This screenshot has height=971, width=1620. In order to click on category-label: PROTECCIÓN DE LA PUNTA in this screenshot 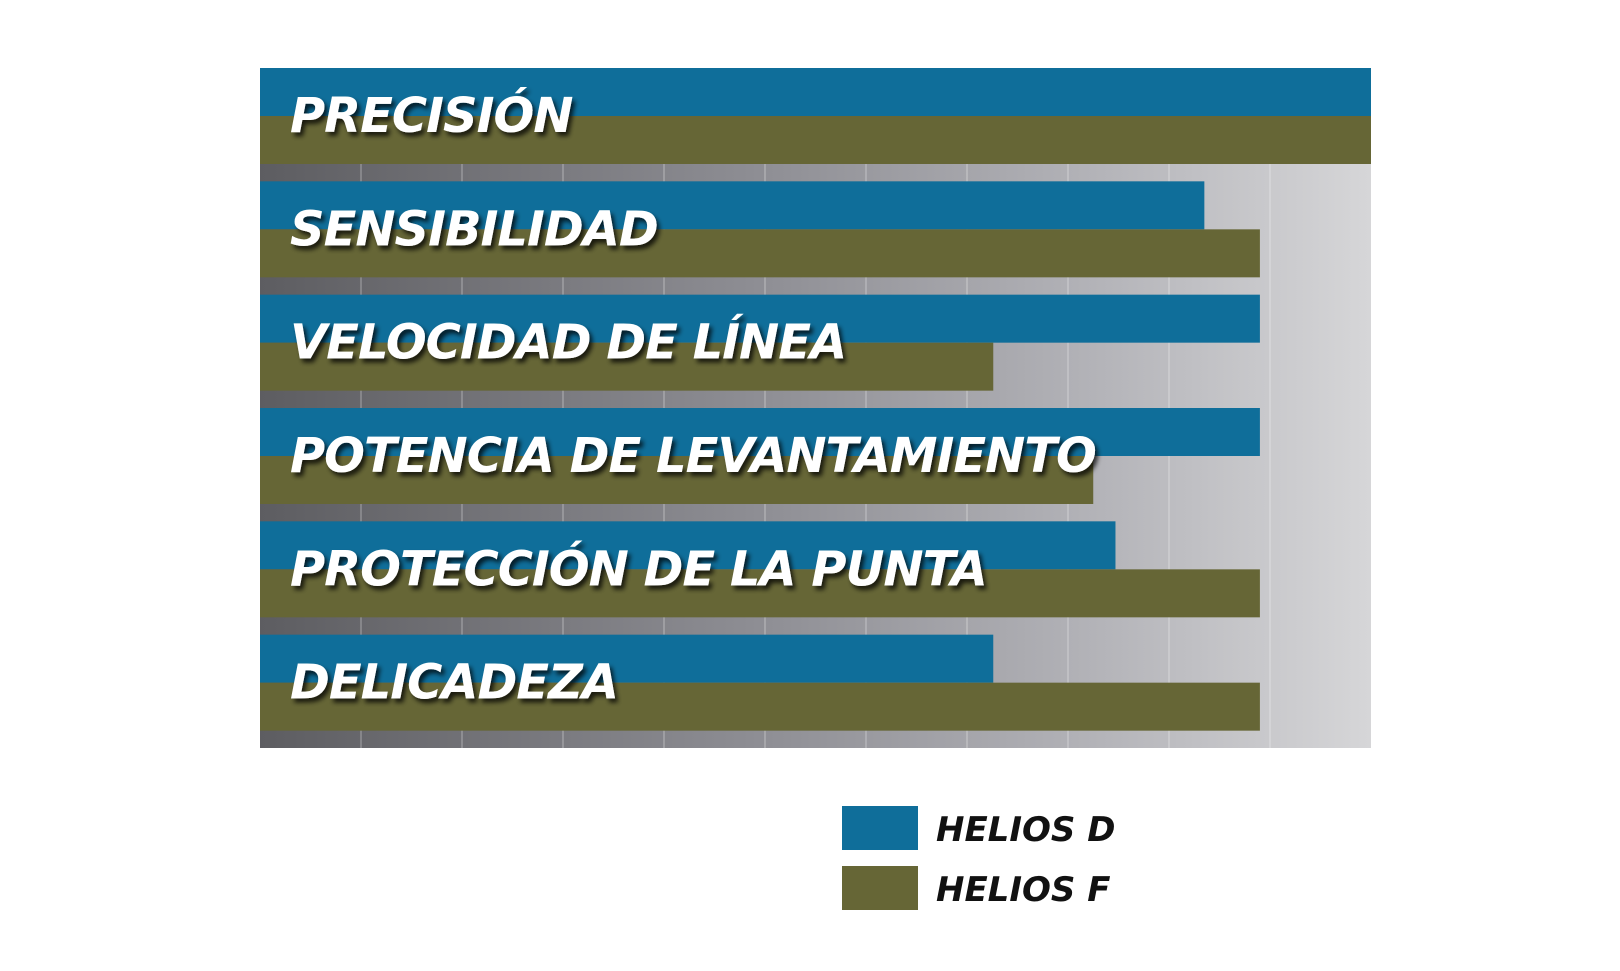, I will do `click(638, 568)`.